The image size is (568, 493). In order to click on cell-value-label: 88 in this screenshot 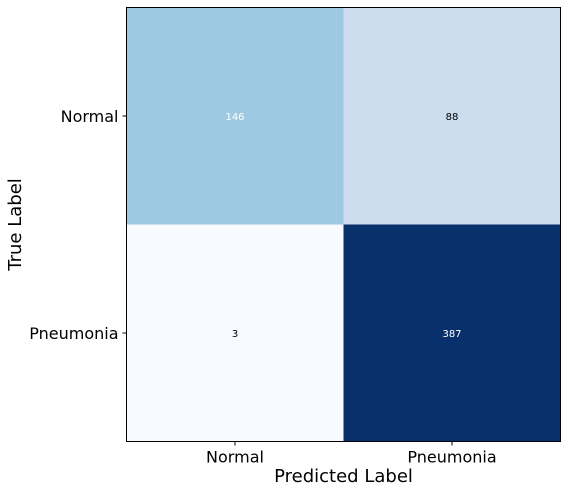, I will do `click(452, 117)`.